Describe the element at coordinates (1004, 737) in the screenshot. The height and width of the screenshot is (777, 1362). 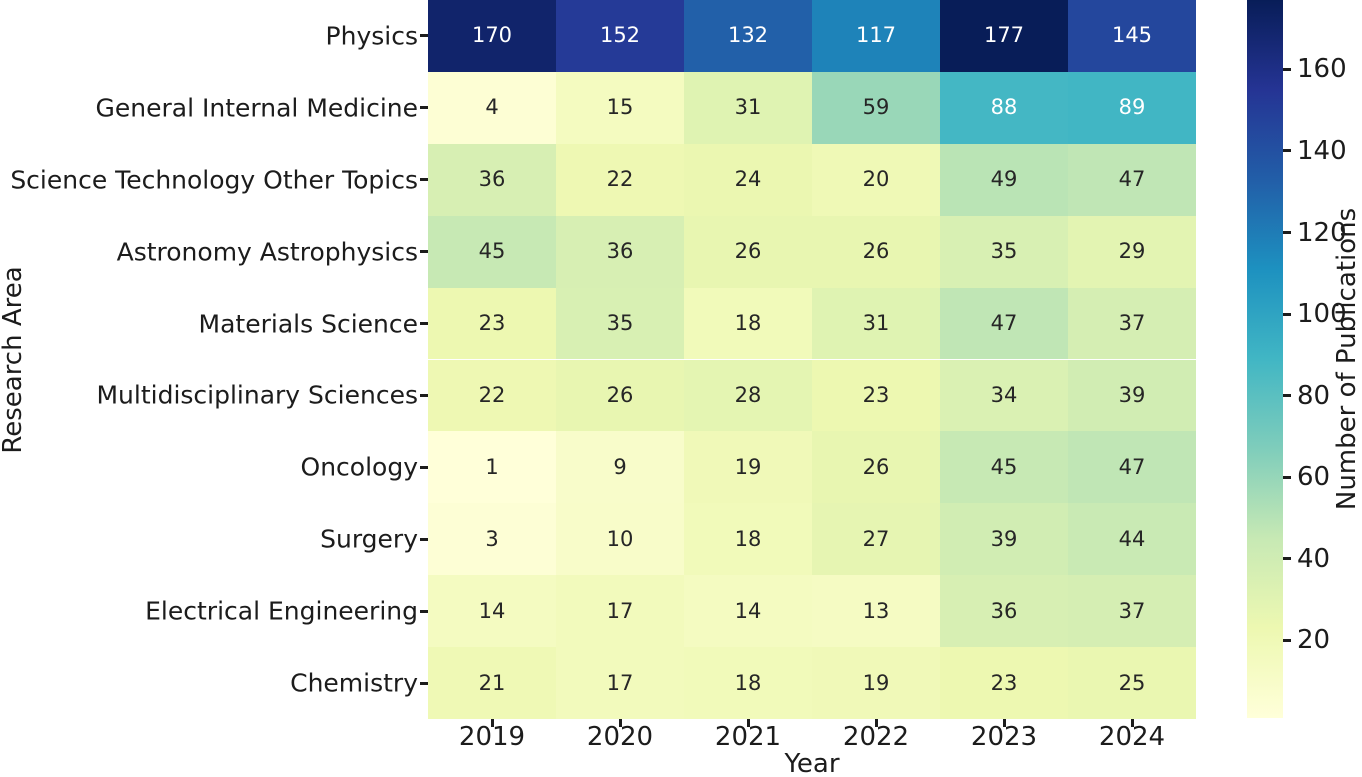
I see `x-tick-label: 2023` at that location.